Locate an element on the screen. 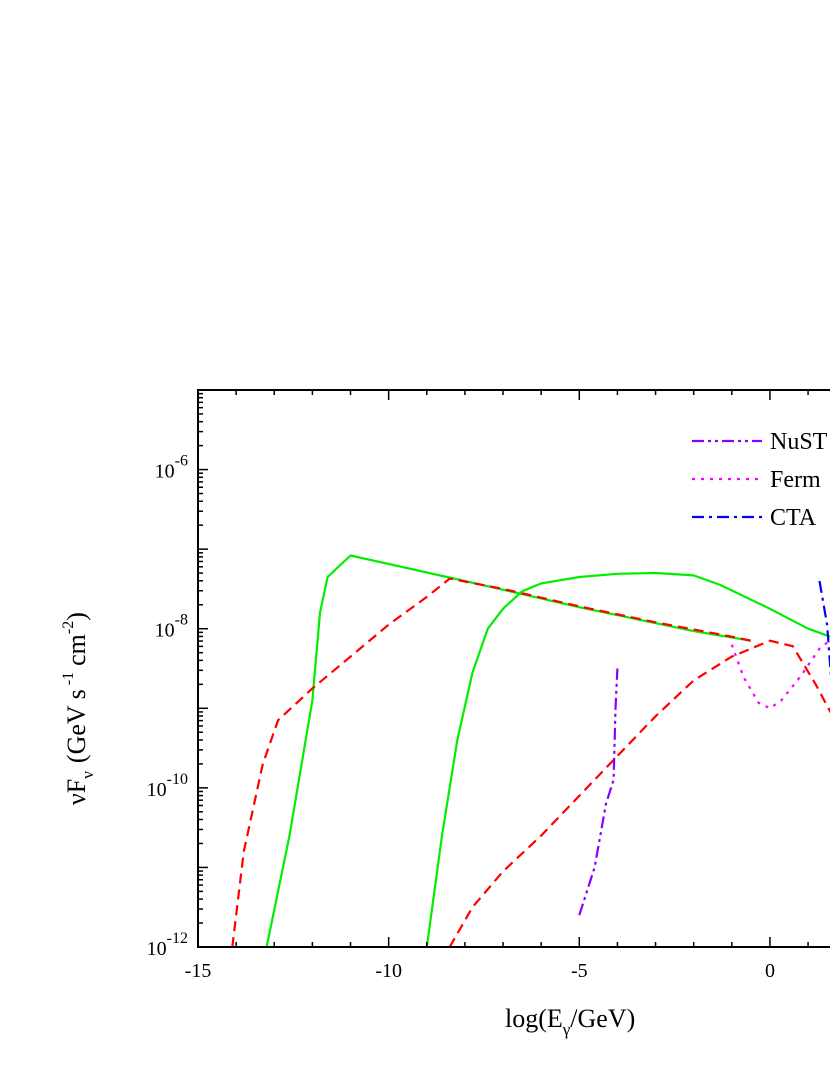 The height and width of the screenshot is (1075, 830). y-tick-label: 10⁻⁶ is located at coordinates (171, 468).